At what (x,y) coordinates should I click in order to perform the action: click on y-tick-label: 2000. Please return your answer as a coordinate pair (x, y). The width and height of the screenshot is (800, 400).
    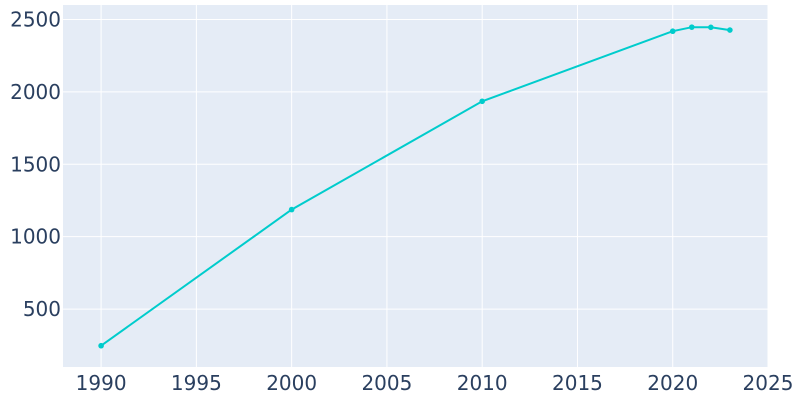
    Looking at the image, I should click on (35, 92).